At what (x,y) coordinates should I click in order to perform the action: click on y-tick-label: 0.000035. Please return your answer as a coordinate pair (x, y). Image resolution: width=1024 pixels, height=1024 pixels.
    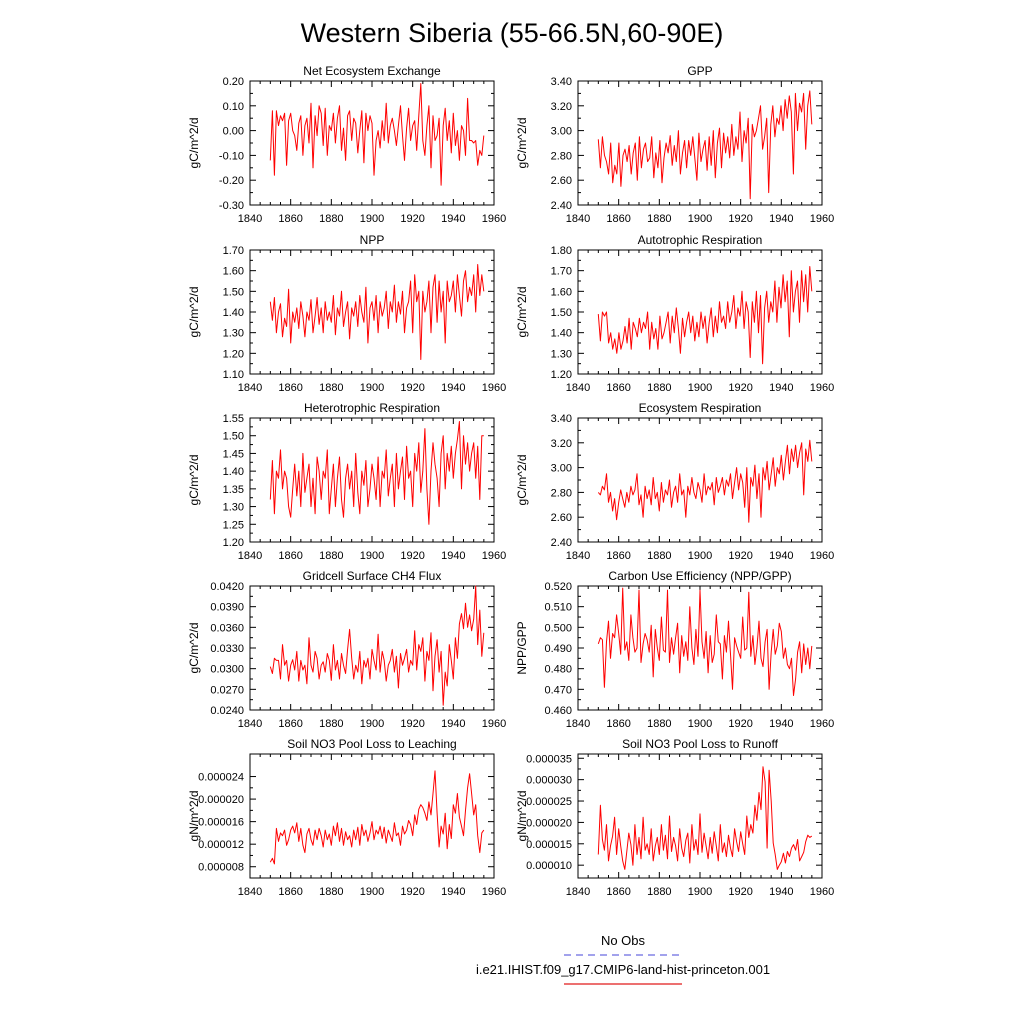
    Looking at the image, I should click on (549, 759).